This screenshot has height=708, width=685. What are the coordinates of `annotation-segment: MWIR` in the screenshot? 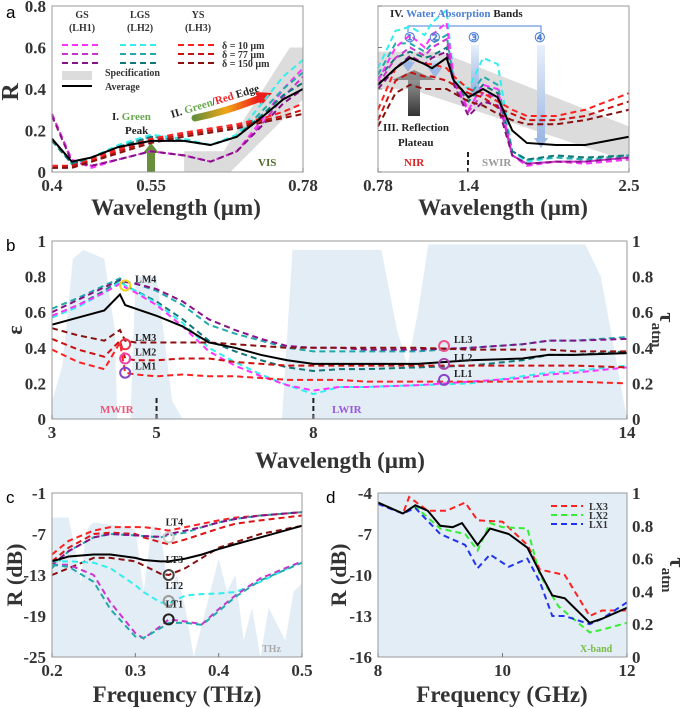 It's located at (117, 410).